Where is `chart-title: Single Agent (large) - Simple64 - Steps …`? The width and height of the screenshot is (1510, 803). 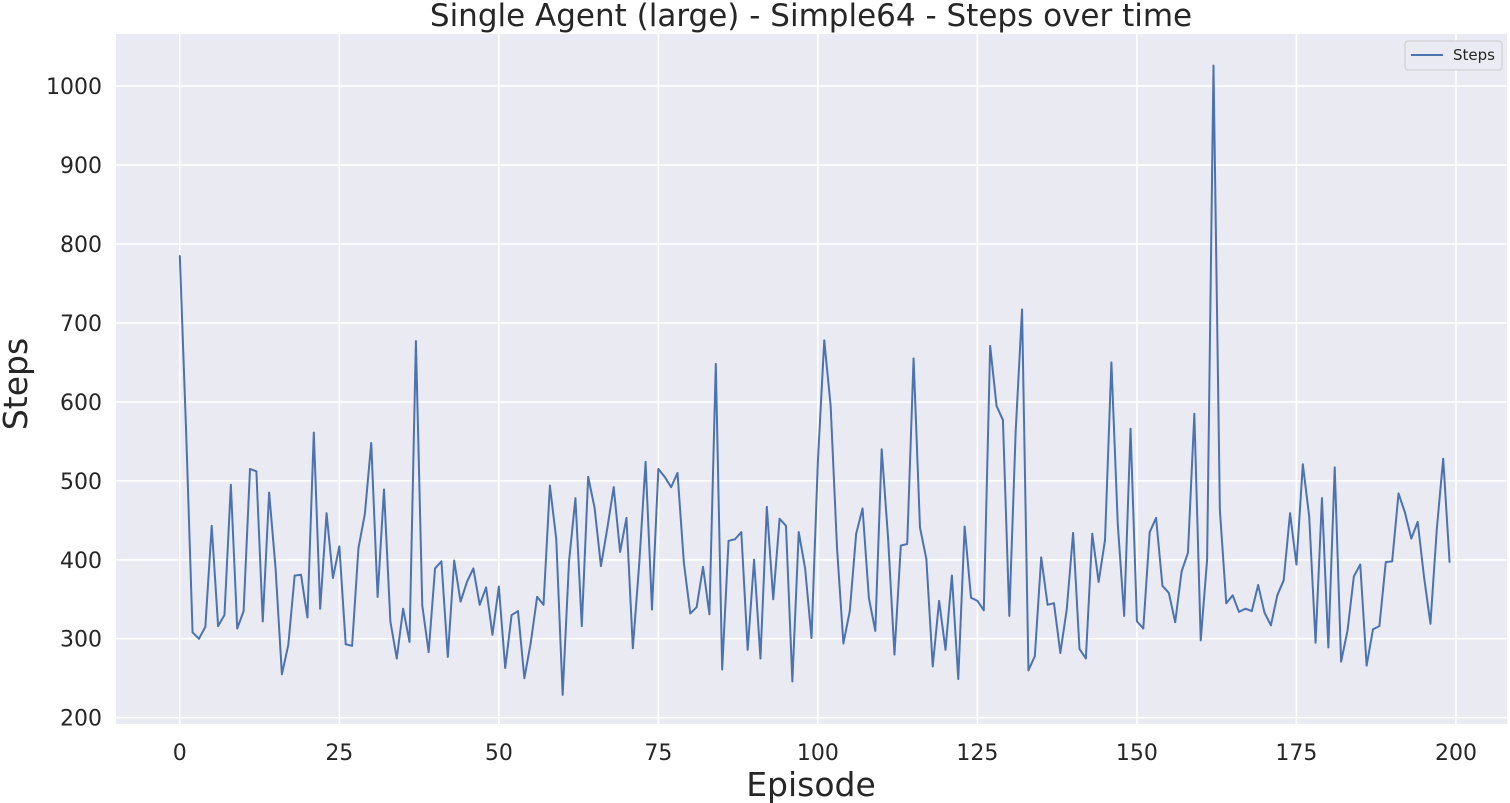 chart-title: Single Agent (large) - Simple64 - Steps … is located at coordinates (811, 17).